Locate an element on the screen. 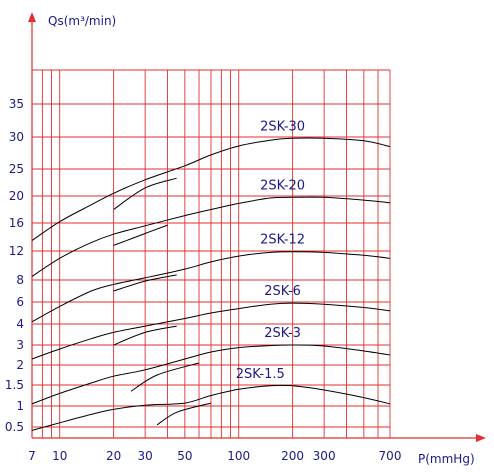 The height and width of the screenshot is (472, 494). y-tick-label: 3 is located at coordinates (20, 345).